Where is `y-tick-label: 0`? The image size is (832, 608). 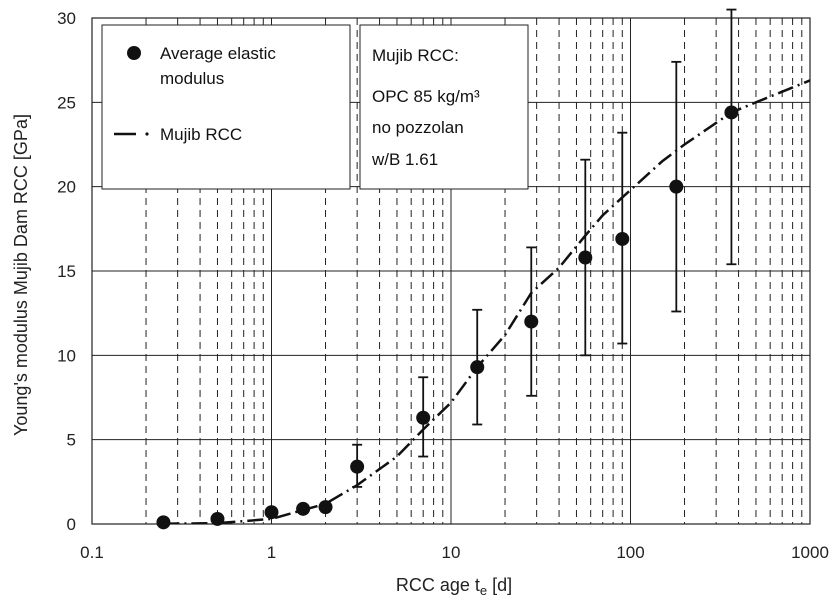 y-tick-label: 0 is located at coordinates (71, 524).